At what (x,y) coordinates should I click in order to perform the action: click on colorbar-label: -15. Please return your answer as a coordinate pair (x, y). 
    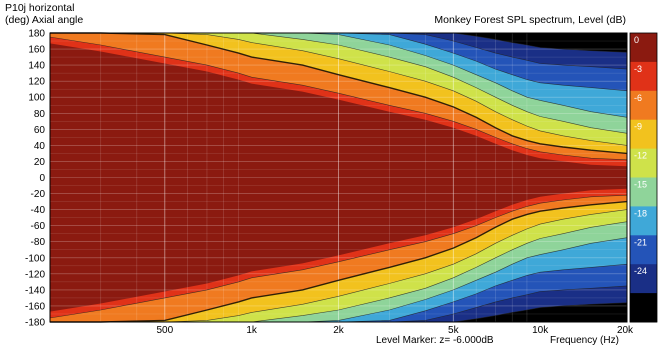
    Looking at the image, I should click on (640, 185).